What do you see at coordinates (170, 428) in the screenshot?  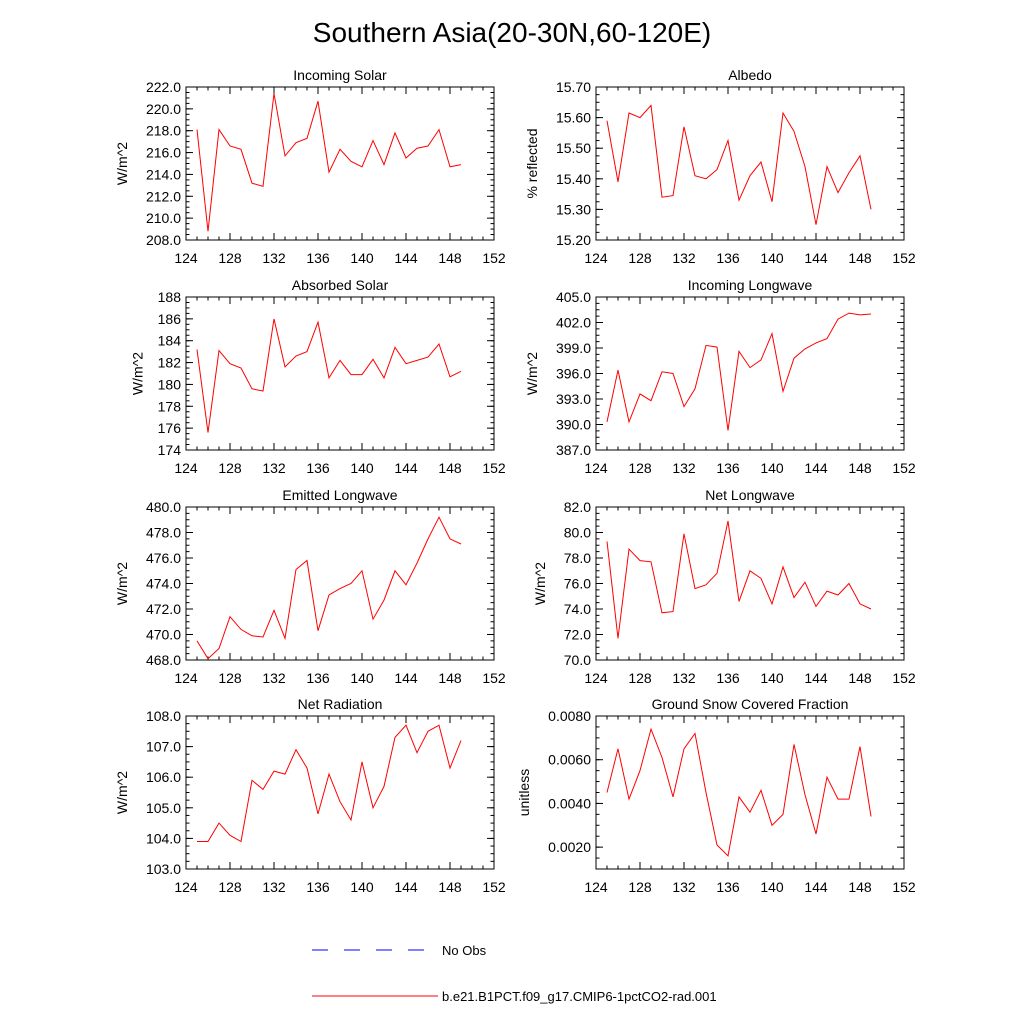 I see `y-tick-label: 176` at bounding box center [170, 428].